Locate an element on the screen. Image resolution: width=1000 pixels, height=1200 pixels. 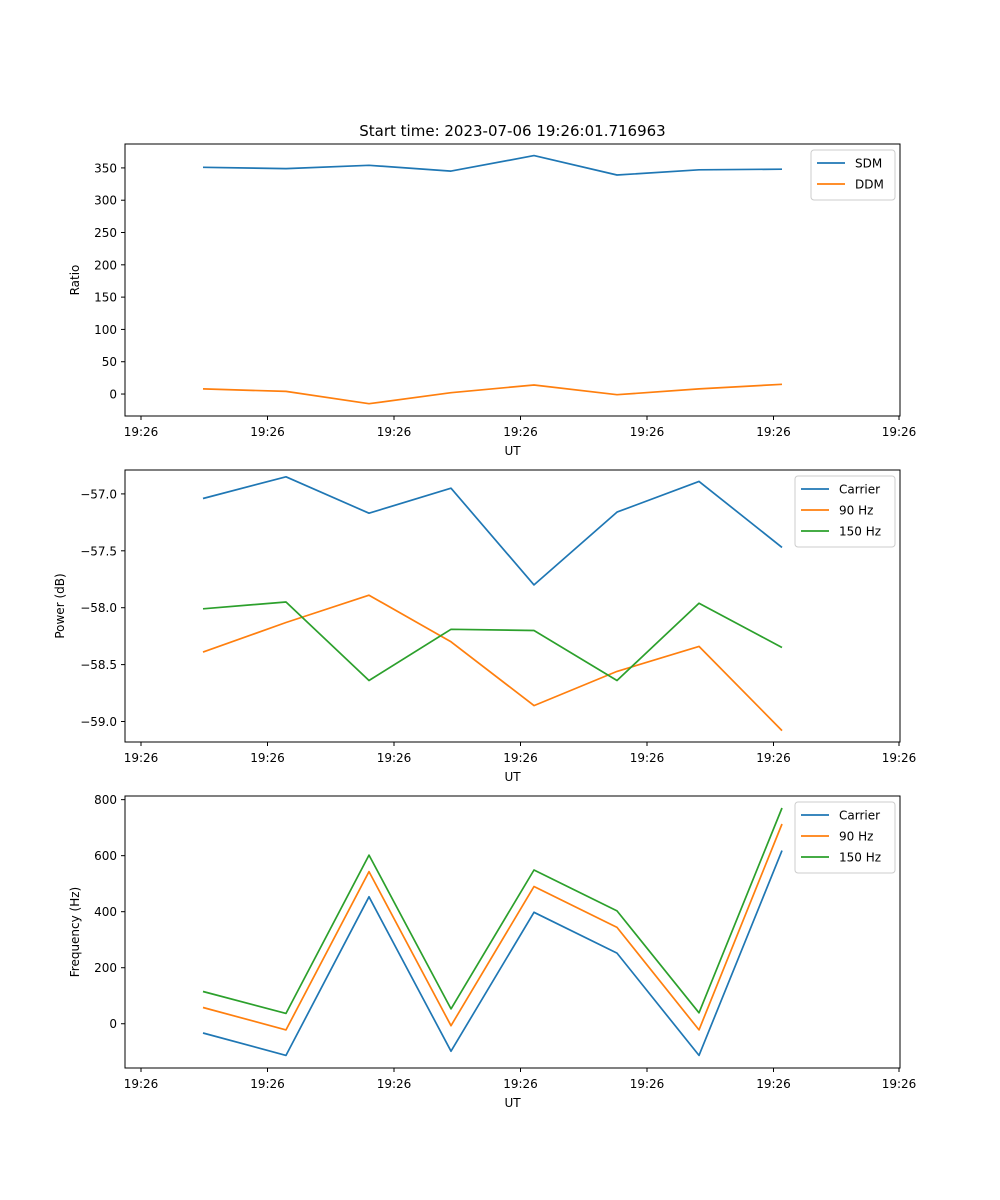
y-tick-label: −57.0 is located at coordinates (98, 494).